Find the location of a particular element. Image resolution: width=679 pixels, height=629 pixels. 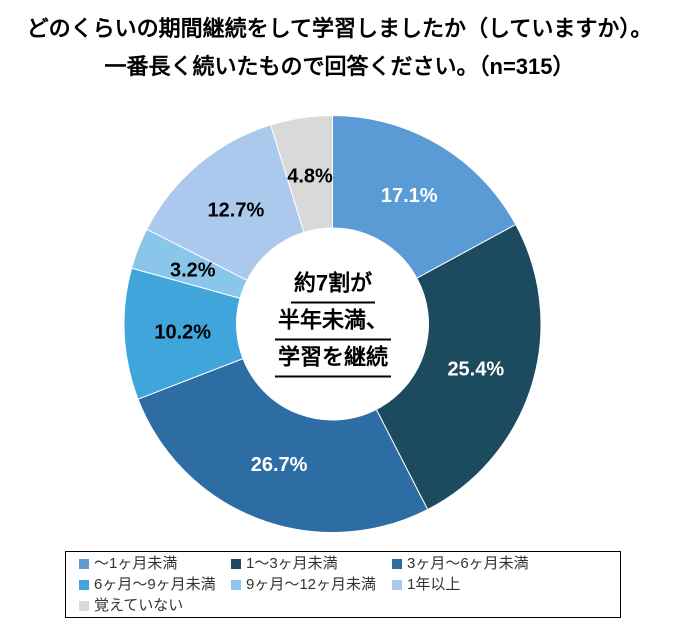

center-annotation-line3: 学習を継続 is located at coordinates (333, 359).